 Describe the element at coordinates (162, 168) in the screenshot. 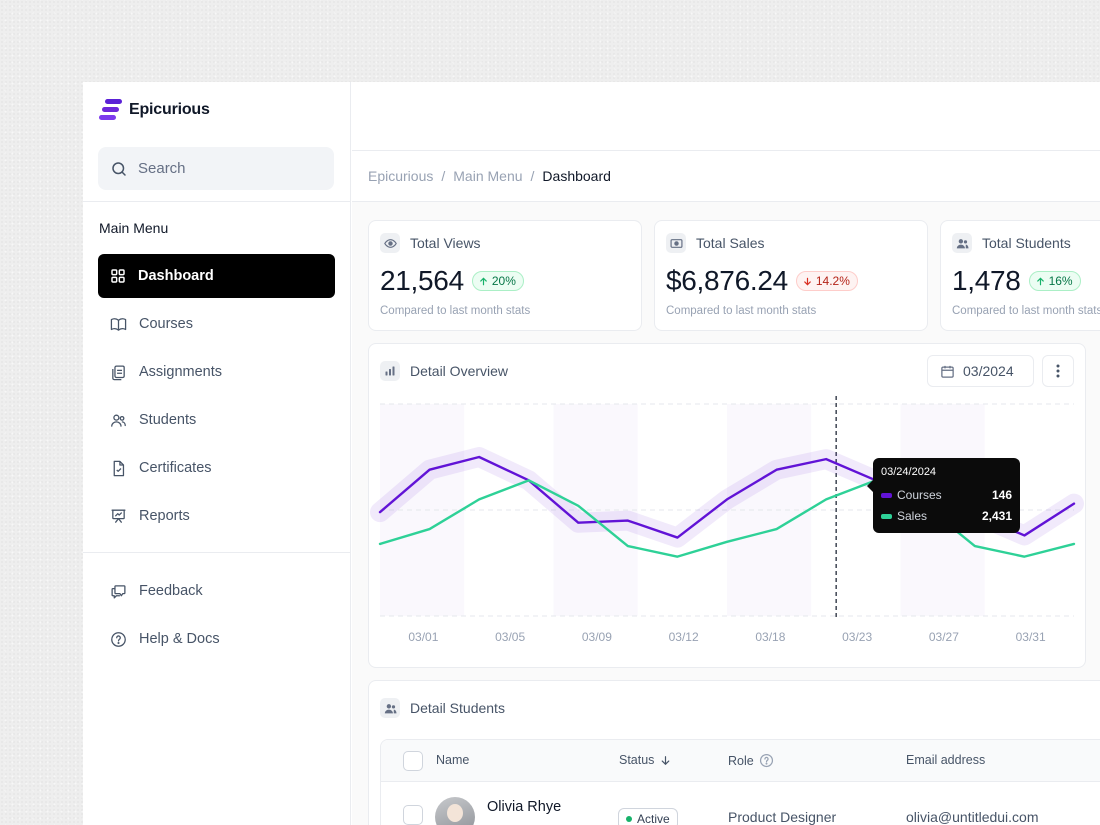

I see `search-placeholder: Search` at that location.